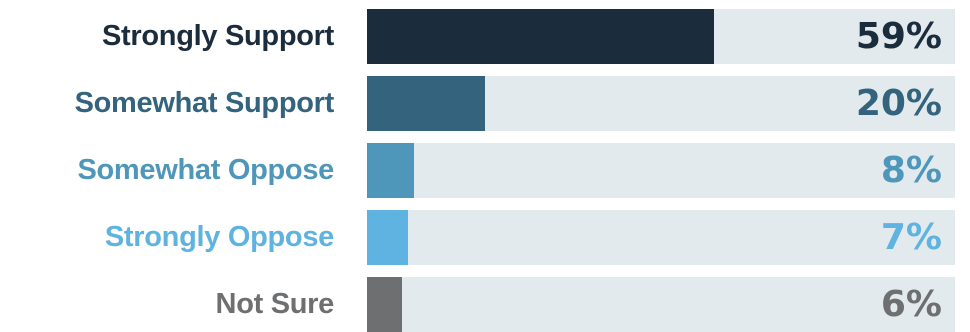 The width and height of the screenshot is (970, 332). I want to click on bar-track: 6%, so click(661, 304).